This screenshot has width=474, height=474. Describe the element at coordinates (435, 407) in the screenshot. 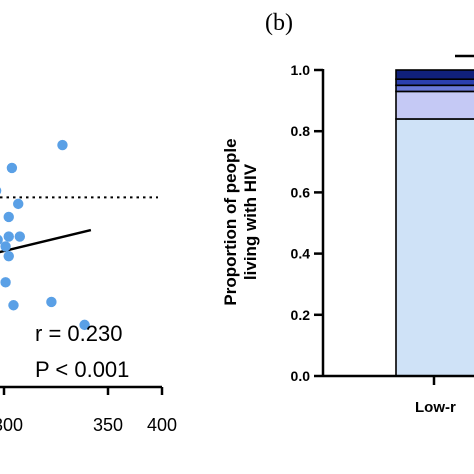

I see `bar-category-label: Low-r` at that location.